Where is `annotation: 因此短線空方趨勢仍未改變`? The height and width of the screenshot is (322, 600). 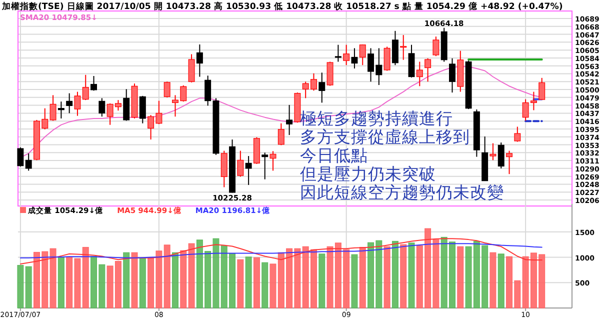
annotation: 因此短線空方趨勢仍未改變 is located at coordinates (402, 192).